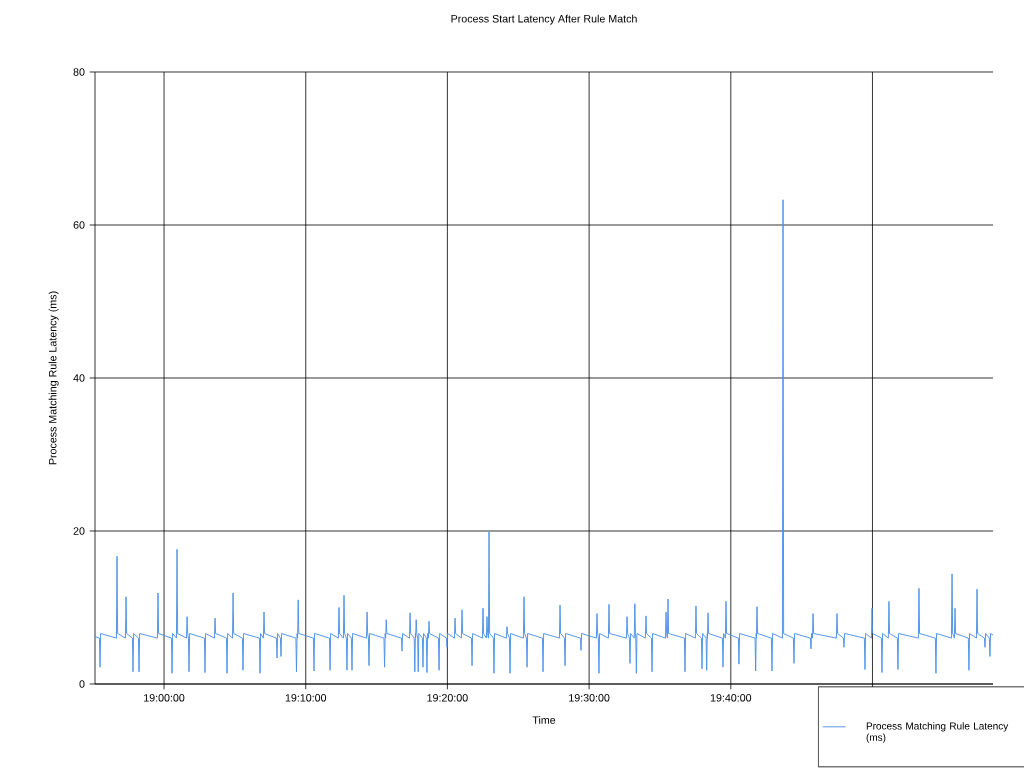  Describe the element at coordinates (544, 720) in the screenshot. I see `x-axis-title: Time` at that location.